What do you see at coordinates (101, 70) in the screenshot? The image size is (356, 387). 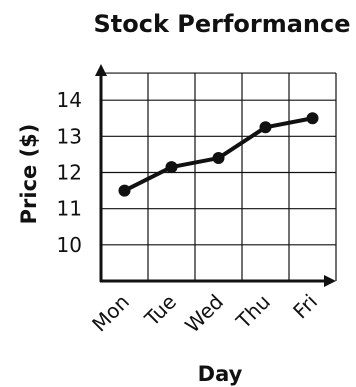 I see `y-axis-arrow` at bounding box center [101, 70].